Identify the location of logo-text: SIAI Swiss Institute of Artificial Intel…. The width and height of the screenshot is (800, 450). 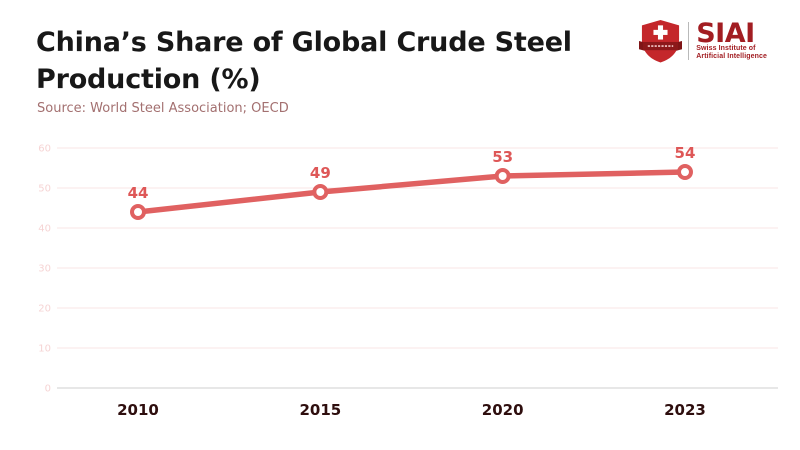
(731, 39).